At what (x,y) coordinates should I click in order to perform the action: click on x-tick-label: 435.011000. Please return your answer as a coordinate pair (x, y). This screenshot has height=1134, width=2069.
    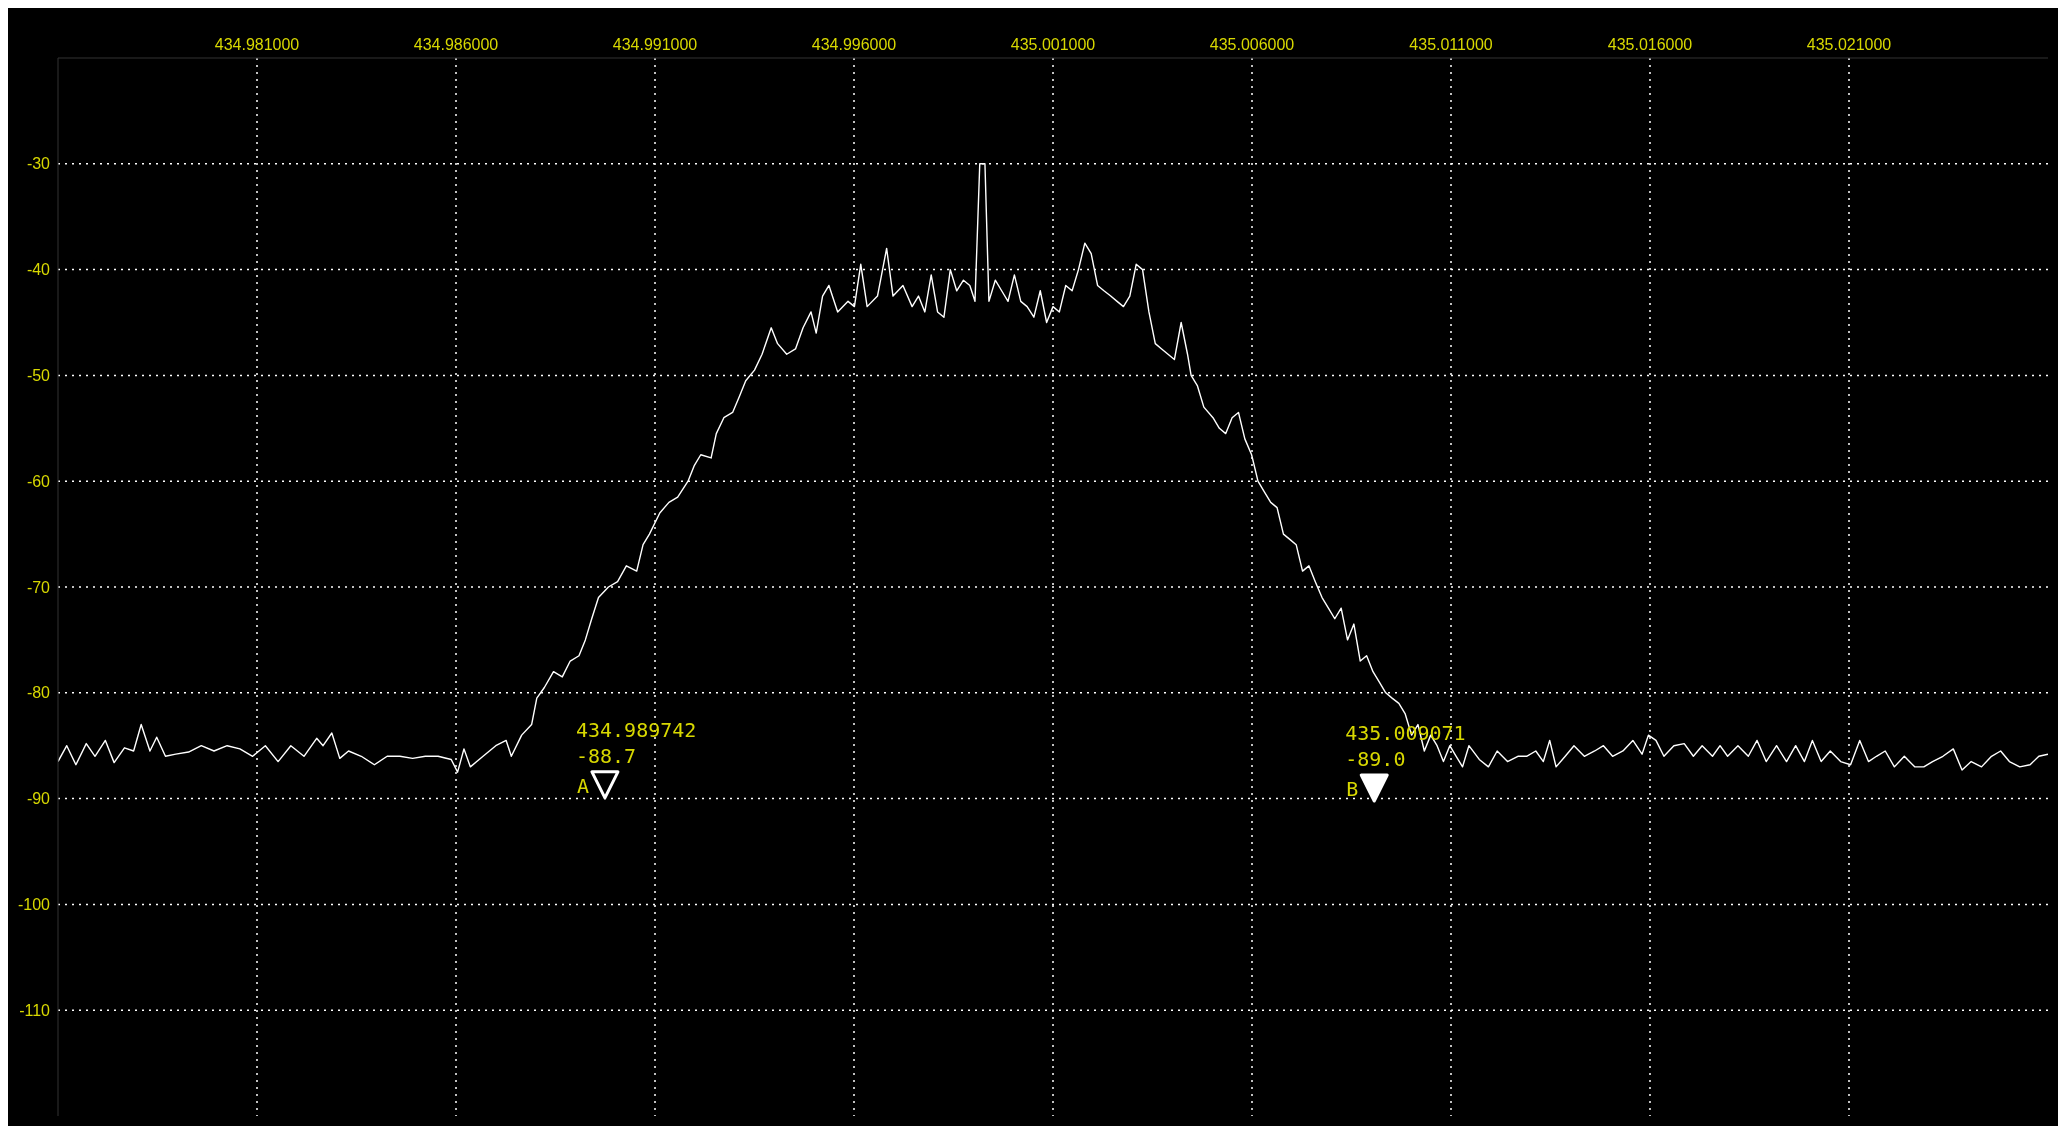
    Looking at the image, I should click on (1451, 44).